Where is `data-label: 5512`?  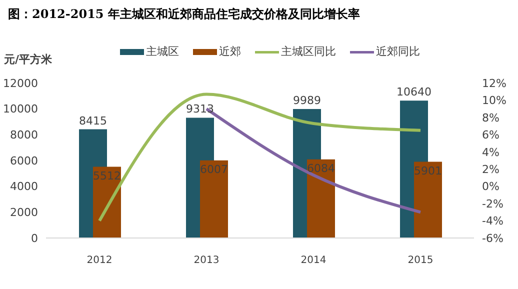 data-label: 5512 is located at coordinates (107, 176).